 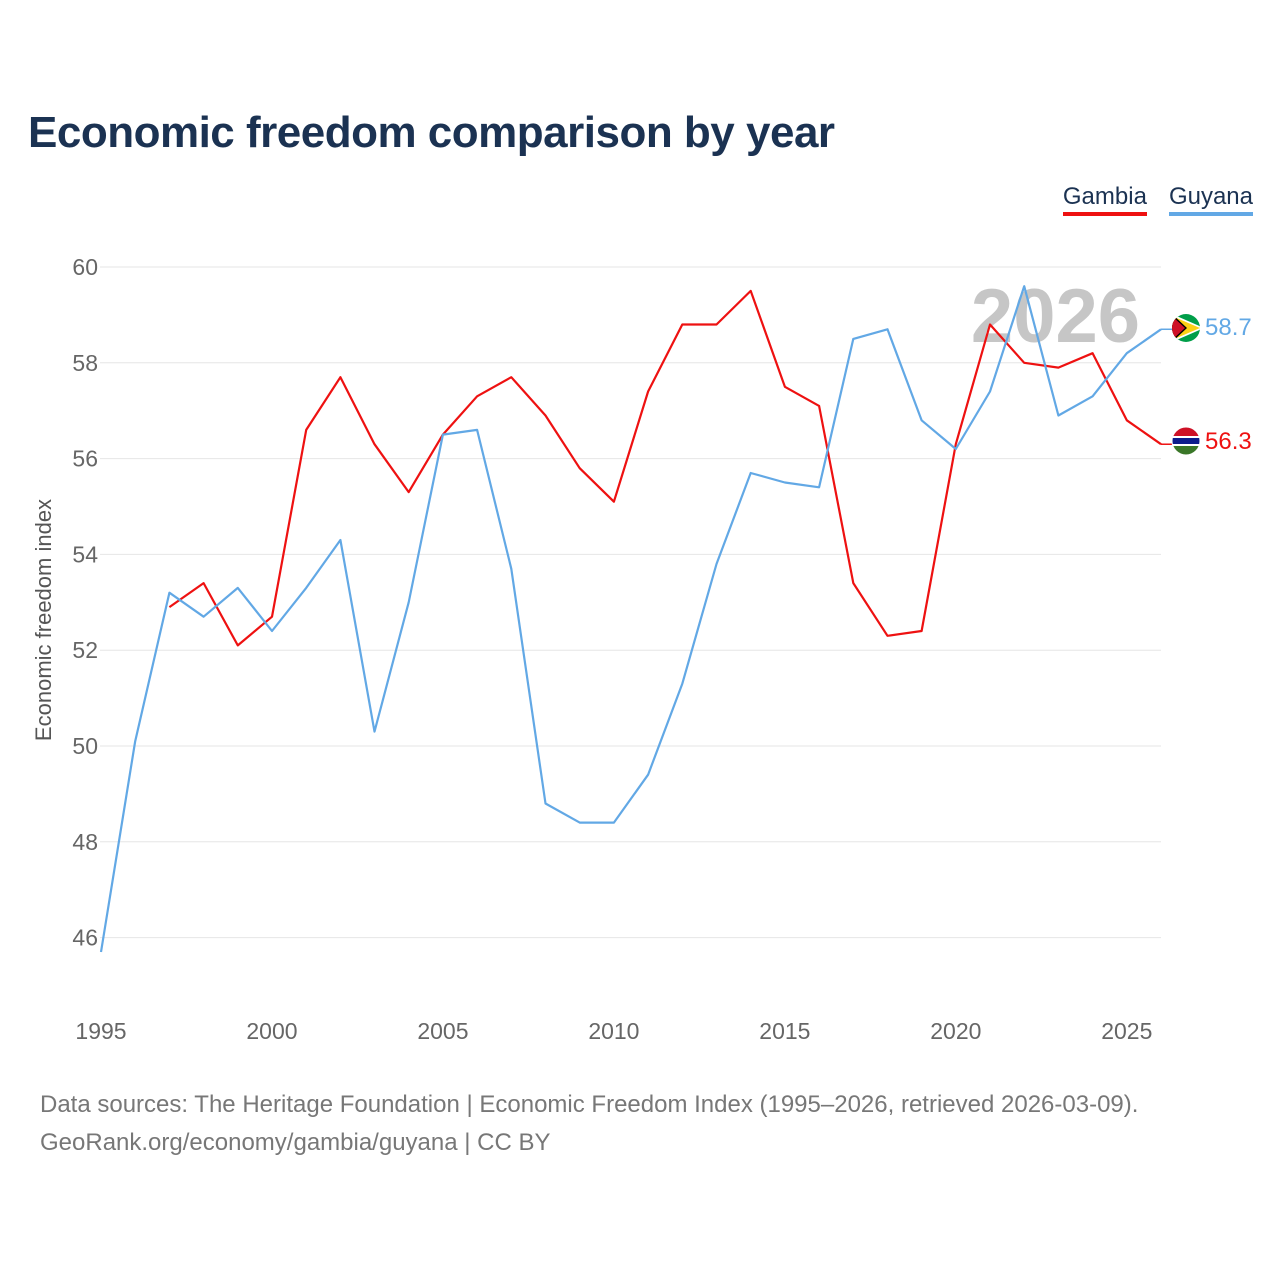 What do you see at coordinates (1228, 441) in the screenshot?
I see `end-label-gambia: 56.3` at bounding box center [1228, 441].